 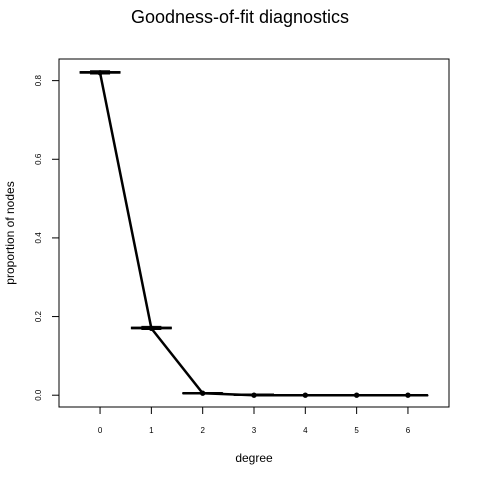 I want to click on x-axis: 0 1 2 3 4 5 6, so click(x=254, y=420).